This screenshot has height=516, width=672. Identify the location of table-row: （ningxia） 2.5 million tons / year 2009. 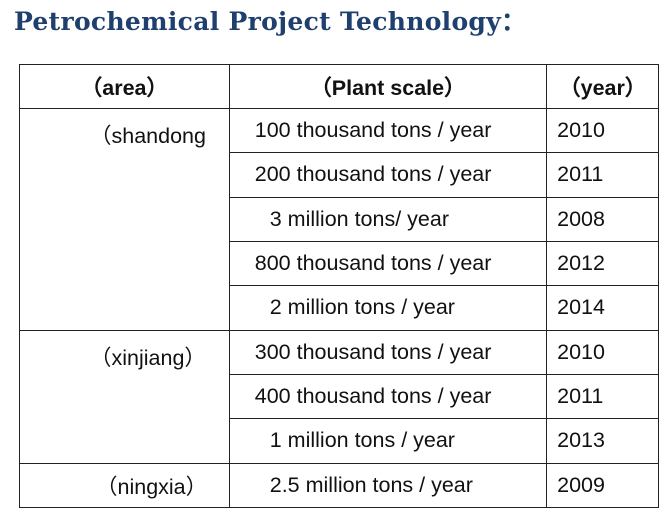
(339, 485).